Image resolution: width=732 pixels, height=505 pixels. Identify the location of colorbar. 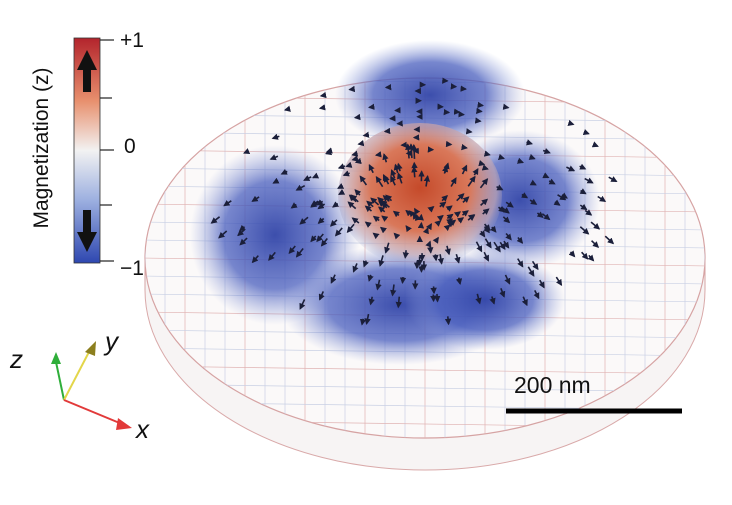
(94, 150).